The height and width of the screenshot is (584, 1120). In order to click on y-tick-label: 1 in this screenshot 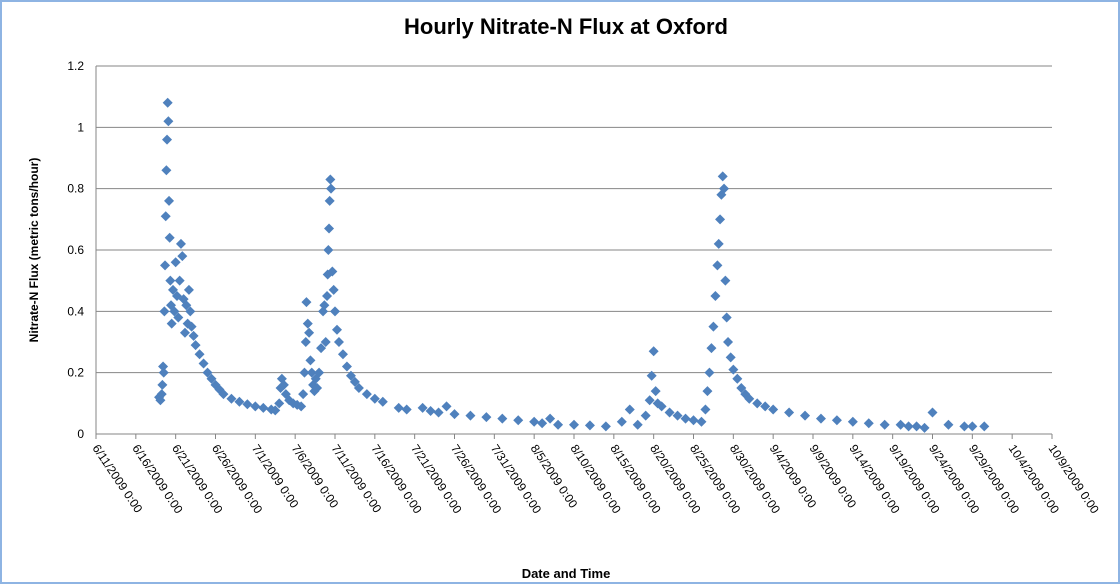, I will do `click(80, 127)`.